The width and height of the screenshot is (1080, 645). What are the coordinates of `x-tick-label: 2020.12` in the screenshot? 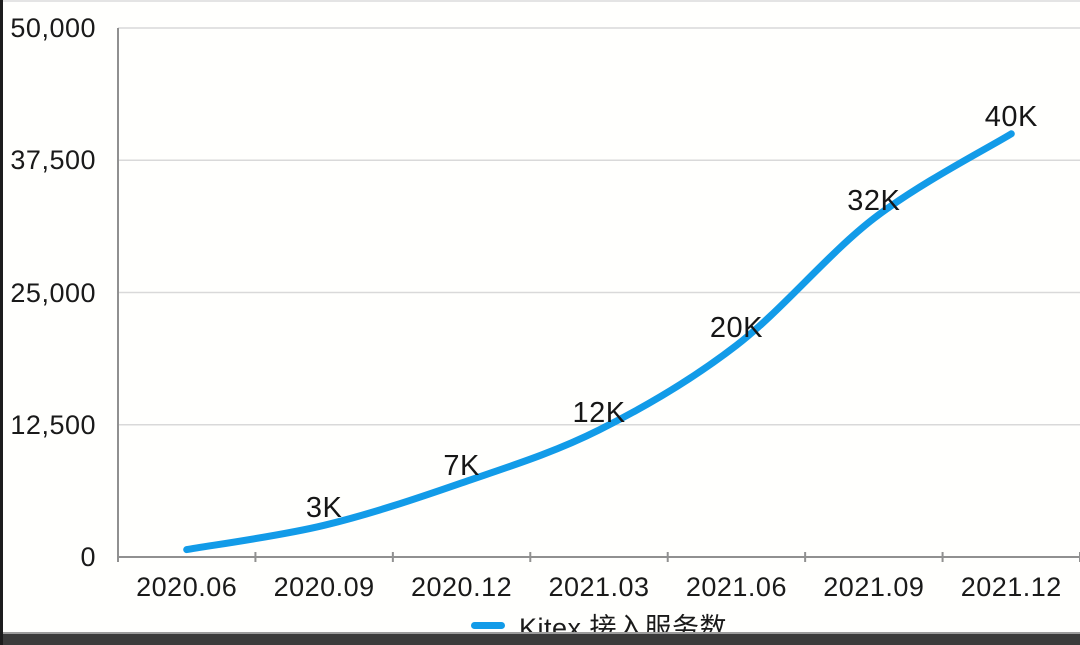 It's located at (462, 587).